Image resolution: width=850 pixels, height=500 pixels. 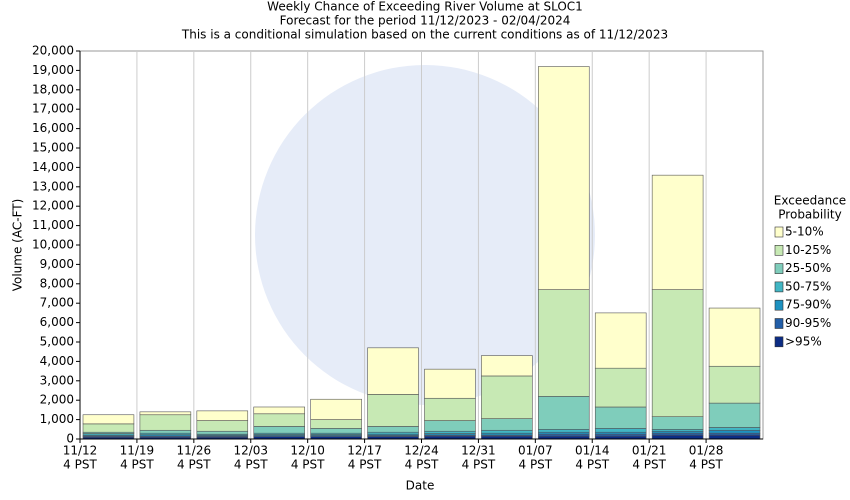 I want to click on y-tick-label: 5,000, so click(x=57, y=342).